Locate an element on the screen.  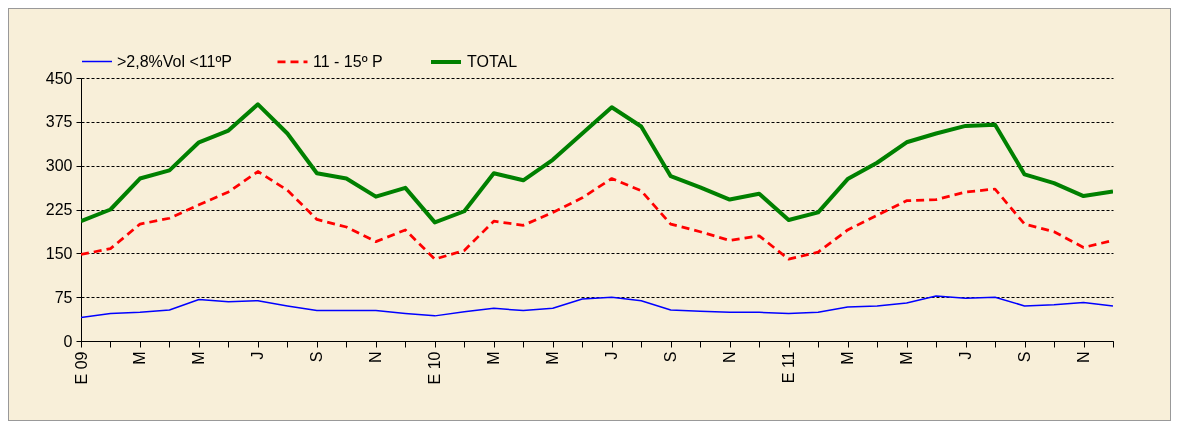
y-tick-label: 225 is located at coordinates (59, 209).